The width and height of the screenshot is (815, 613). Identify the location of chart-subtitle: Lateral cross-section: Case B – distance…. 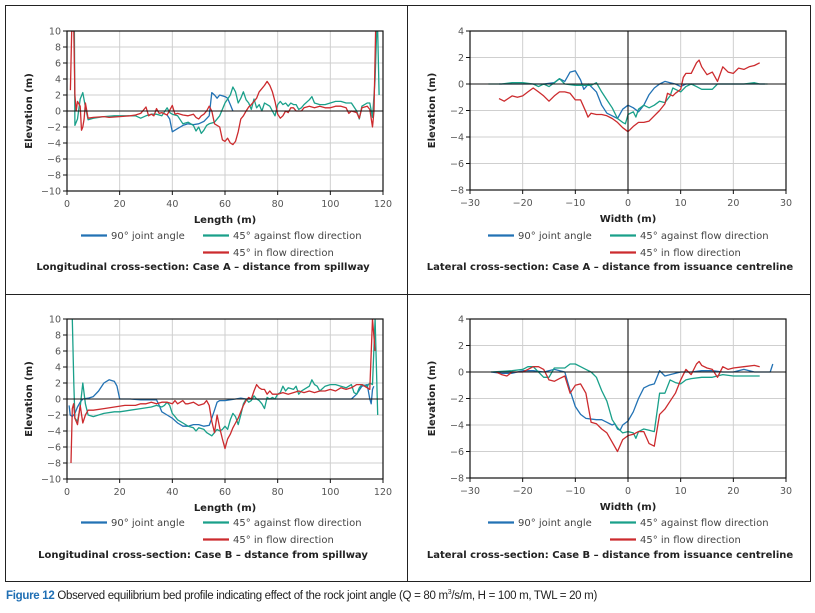
(610, 555).